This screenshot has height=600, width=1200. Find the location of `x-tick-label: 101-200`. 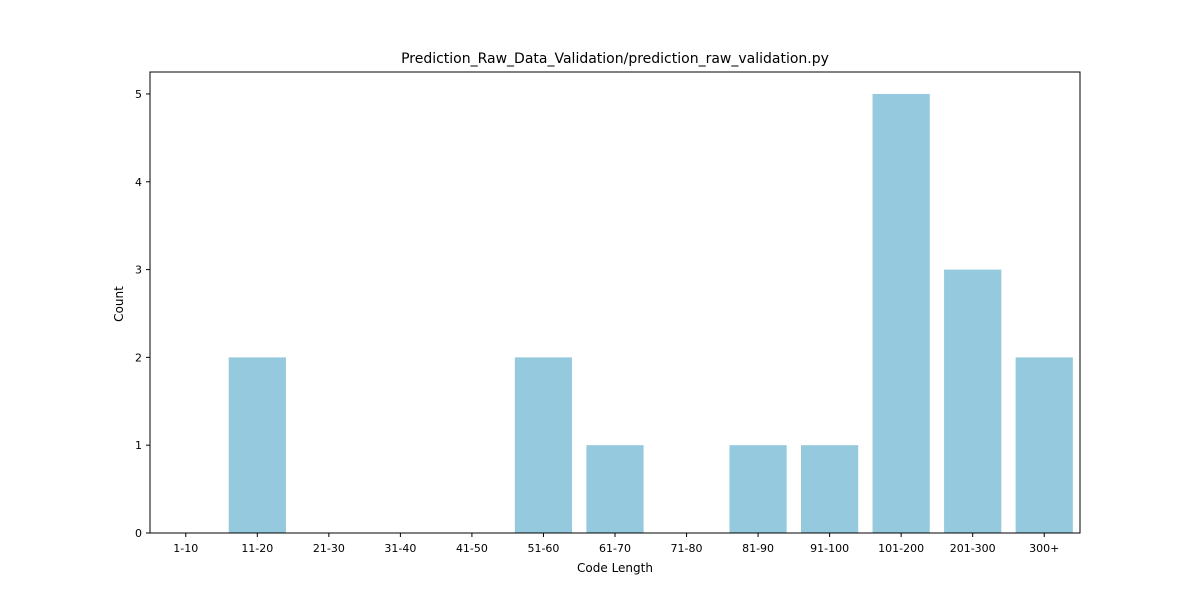

x-tick-label: 101-200 is located at coordinates (901, 548).